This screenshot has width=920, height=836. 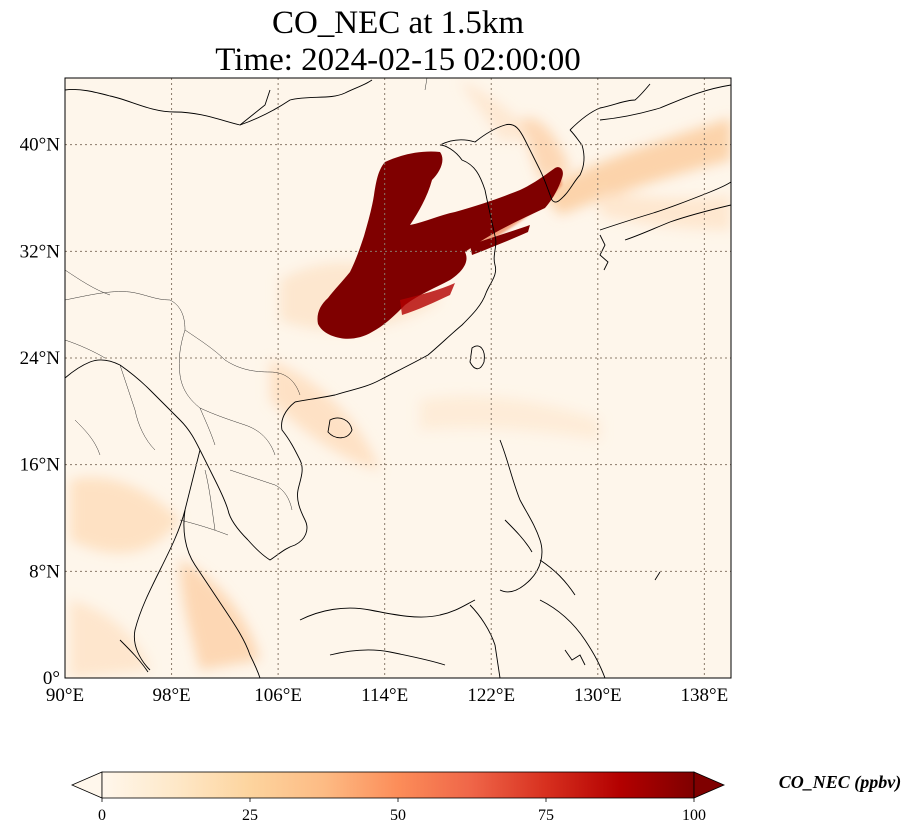 What do you see at coordinates (384, 695) in the screenshot?
I see `lon-tick-label: 114°E` at bounding box center [384, 695].